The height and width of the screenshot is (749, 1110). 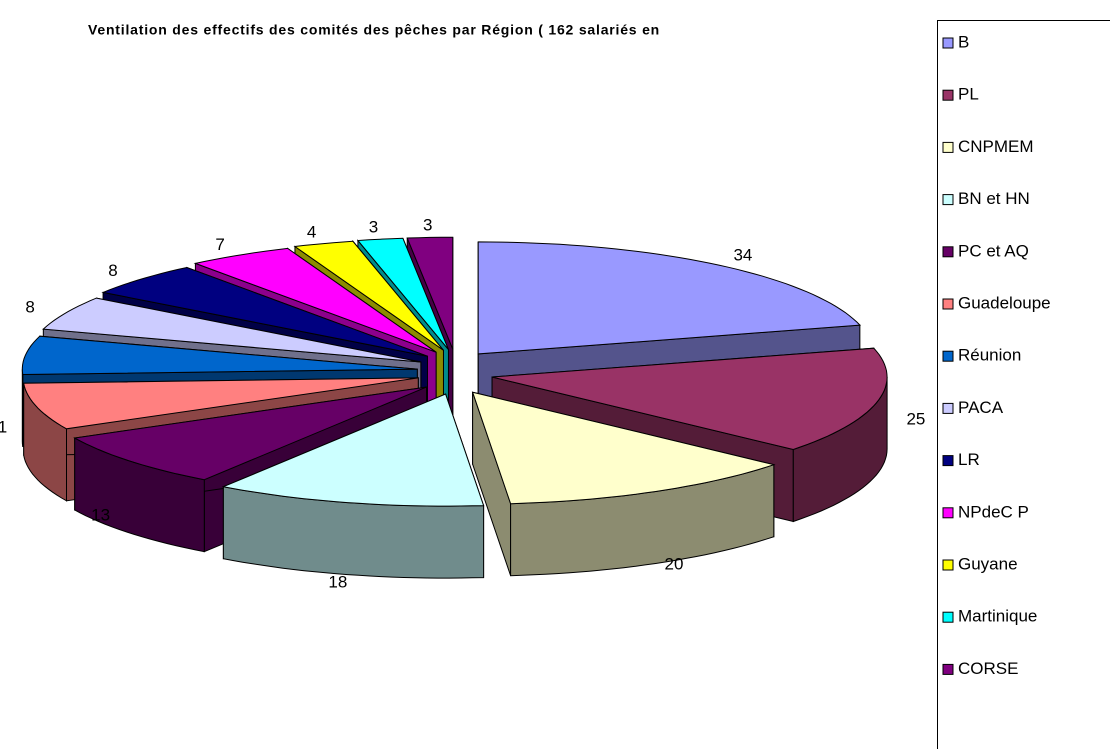 What do you see at coordinates (997, 616) in the screenshot?
I see `legend-label: Martinique` at bounding box center [997, 616].